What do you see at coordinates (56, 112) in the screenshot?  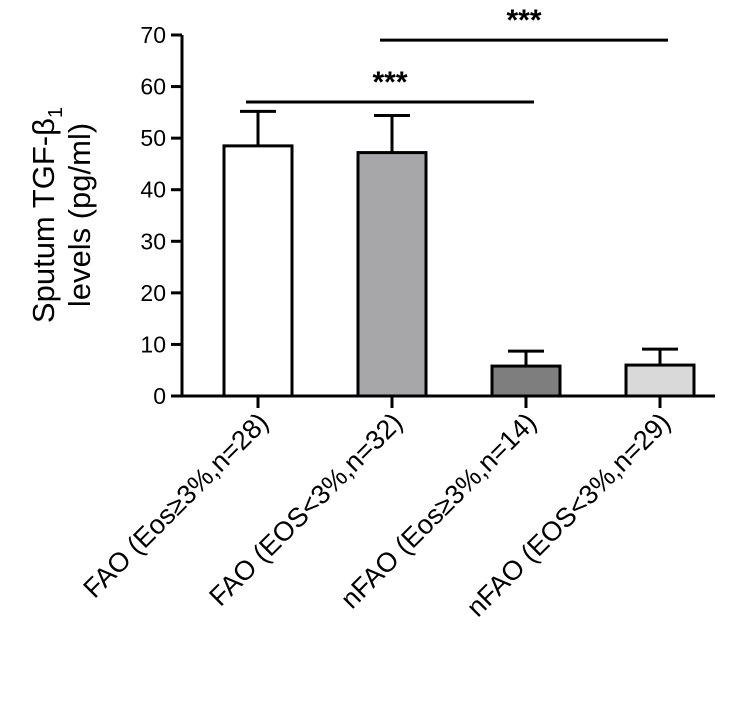 I see `y-axis-title-subscript: 1` at bounding box center [56, 112].